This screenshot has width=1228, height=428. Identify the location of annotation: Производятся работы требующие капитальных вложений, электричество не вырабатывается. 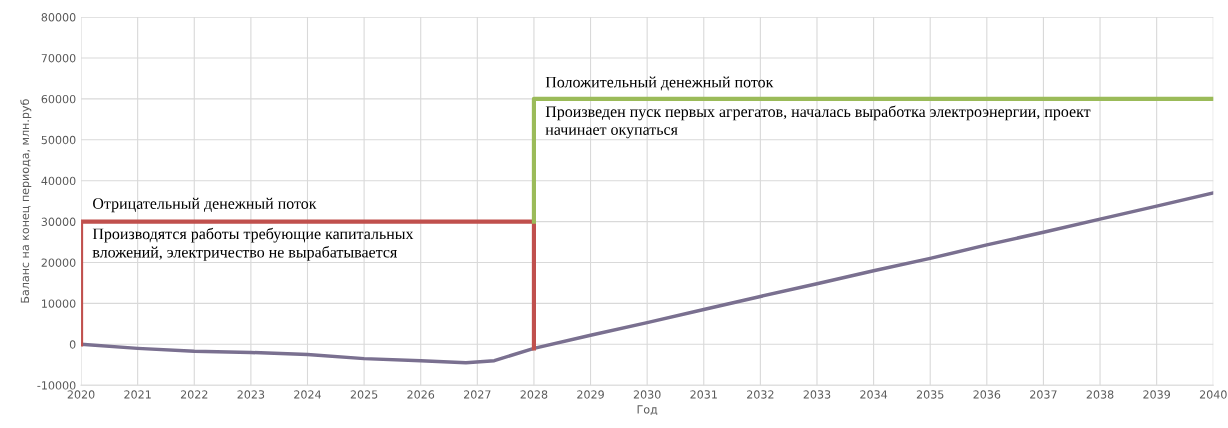
(253, 244).